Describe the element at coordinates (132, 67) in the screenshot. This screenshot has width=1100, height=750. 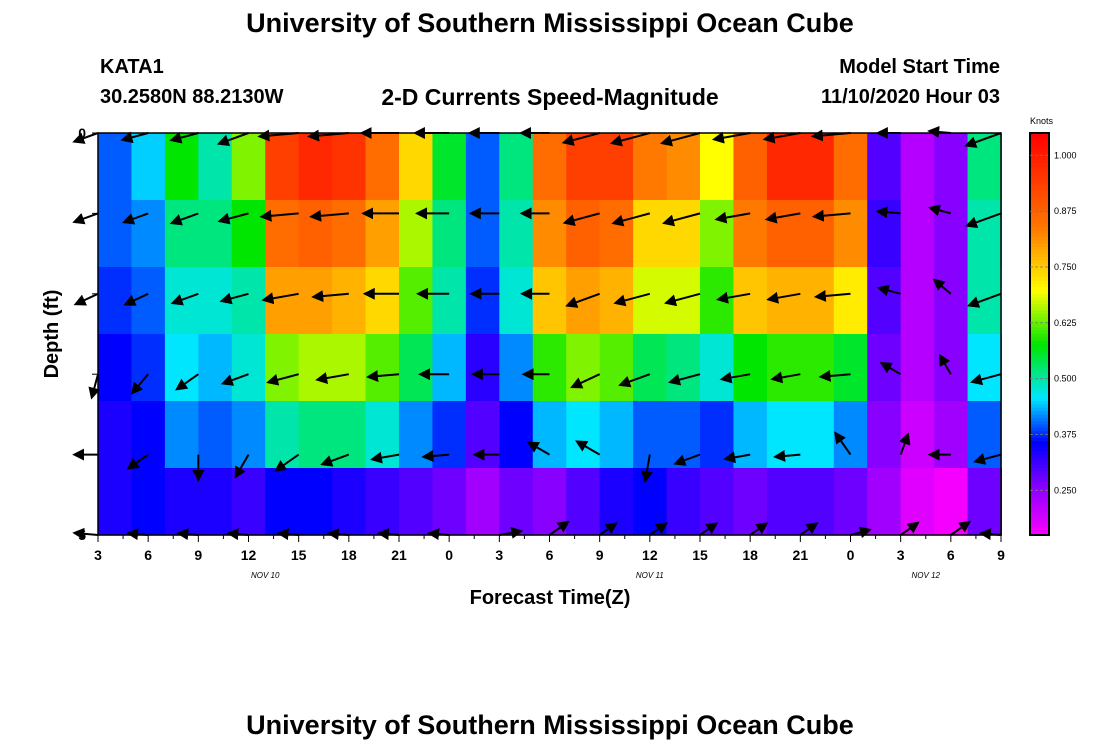
I see `station-name: KATA1` at that location.